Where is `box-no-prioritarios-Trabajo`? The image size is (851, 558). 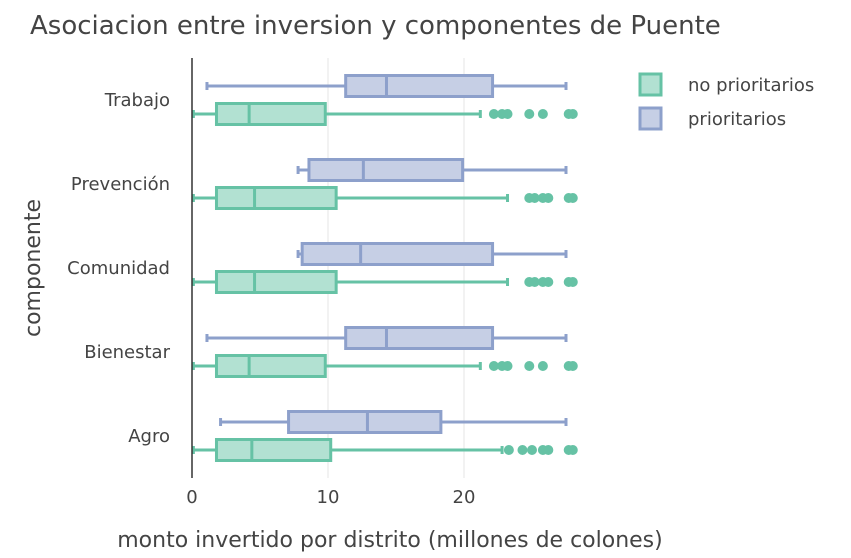 box-no-prioritarios-Trabajo is located at coordinates (384, 114).